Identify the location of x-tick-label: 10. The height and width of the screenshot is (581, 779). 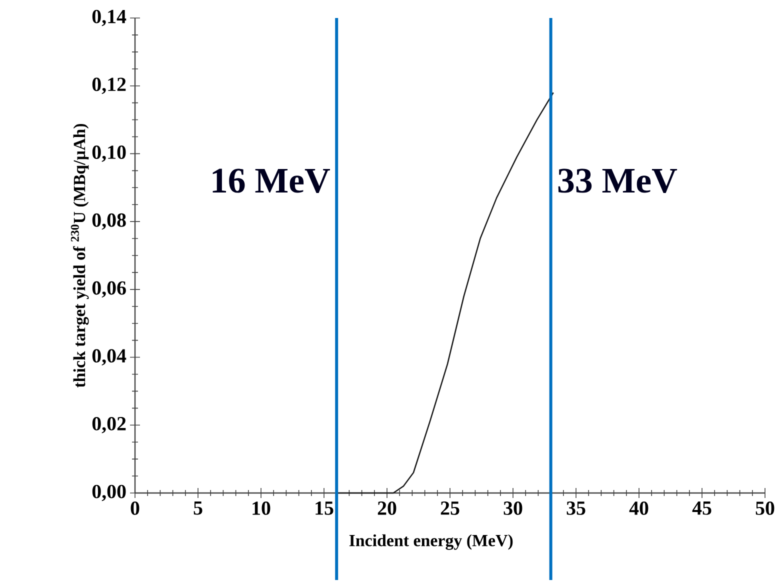
(261, 508).